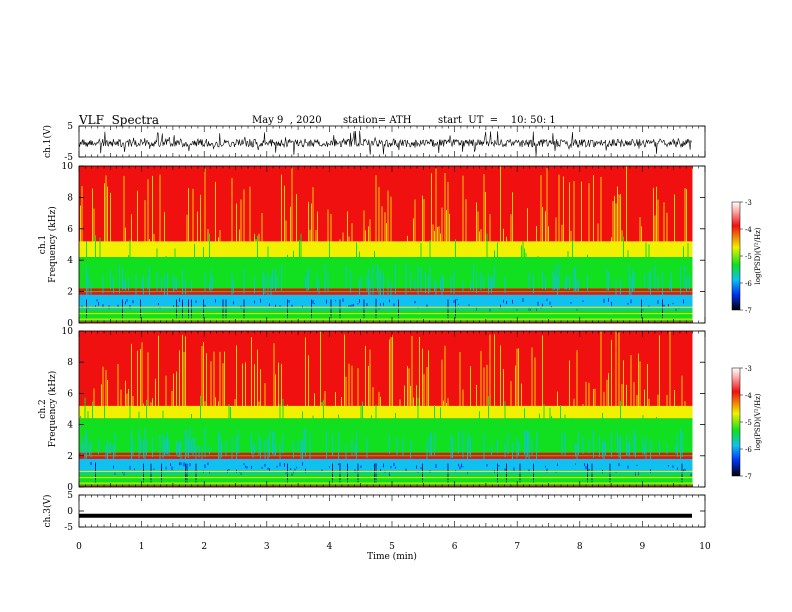 This screenshot has width=792, height=612. What do you see at coordinates (748, 477) in the screenshot?
I see `ch2-colorbar-tick: -7` at bounding box center [748, 477].